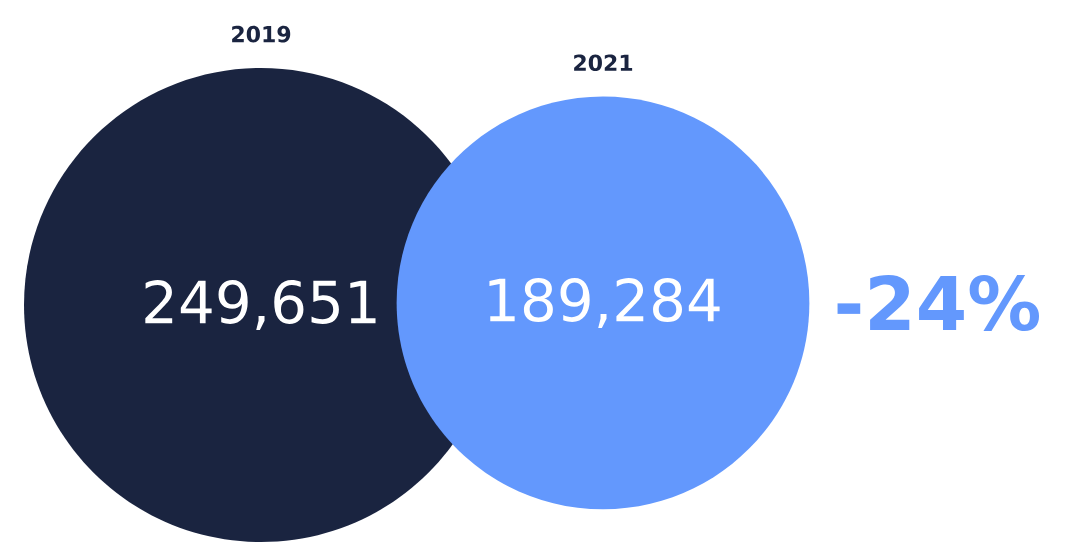  Describe the element at coordinates (261, 34) in the screenshot. I see `category-label: 2019` at that location.